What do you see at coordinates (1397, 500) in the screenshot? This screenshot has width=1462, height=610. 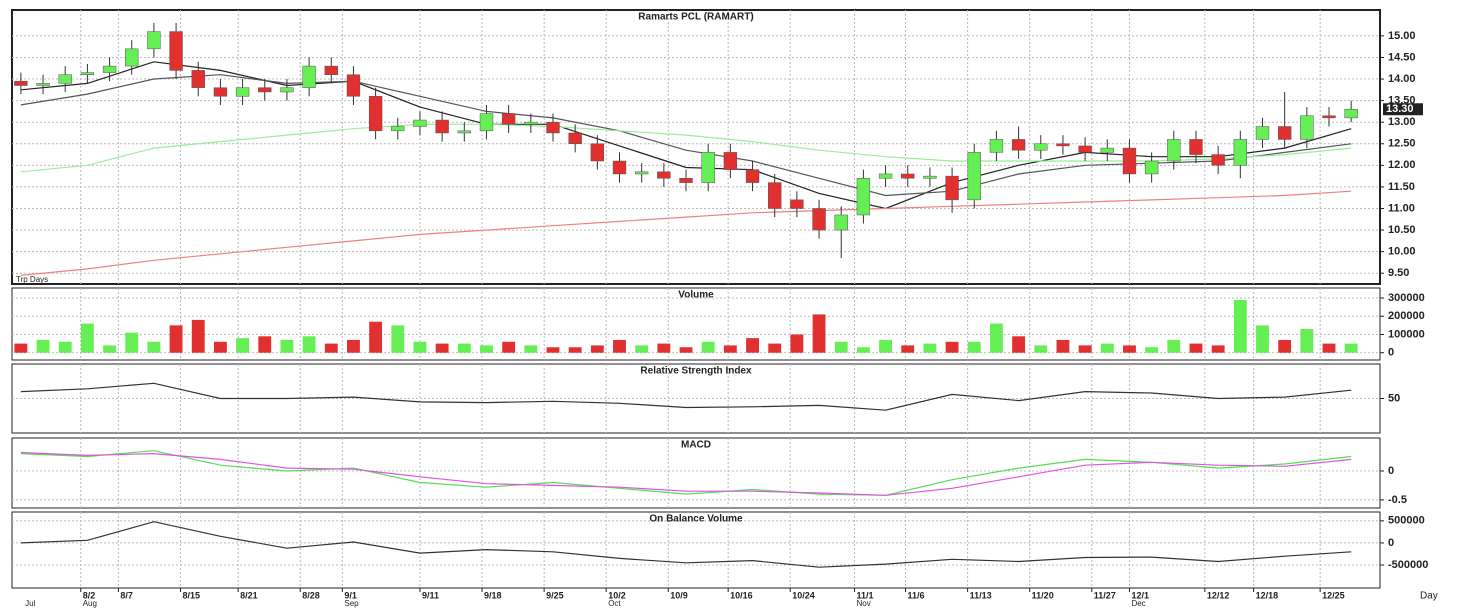 I see `y-tick-label: -0.5` at bounding box center [1397, 500].